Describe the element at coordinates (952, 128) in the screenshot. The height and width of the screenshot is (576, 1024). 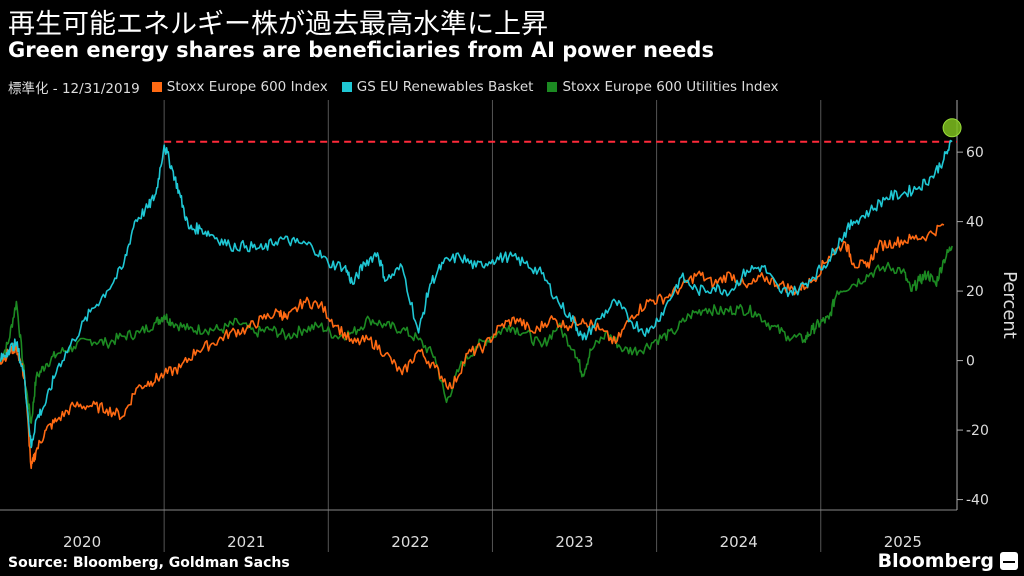
I see `record-high-marker` at that location.